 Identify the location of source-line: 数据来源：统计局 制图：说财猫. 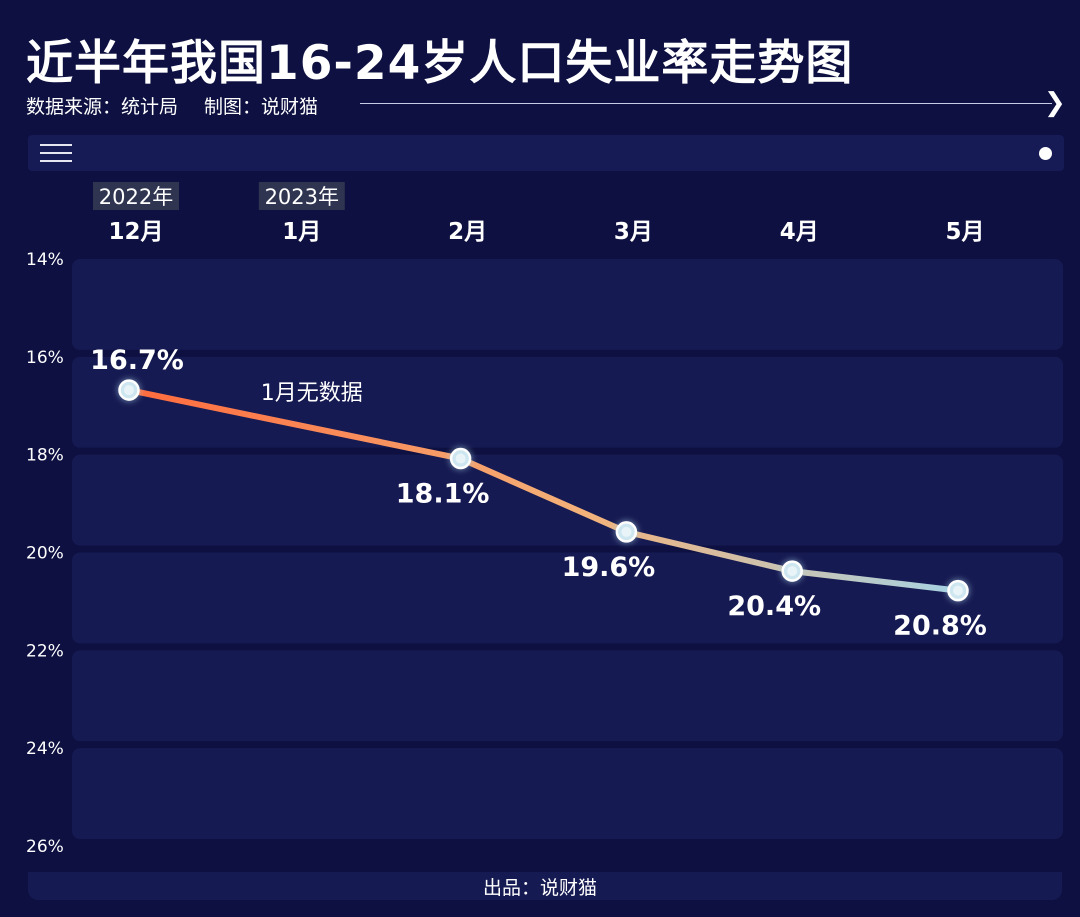
(172, 105).